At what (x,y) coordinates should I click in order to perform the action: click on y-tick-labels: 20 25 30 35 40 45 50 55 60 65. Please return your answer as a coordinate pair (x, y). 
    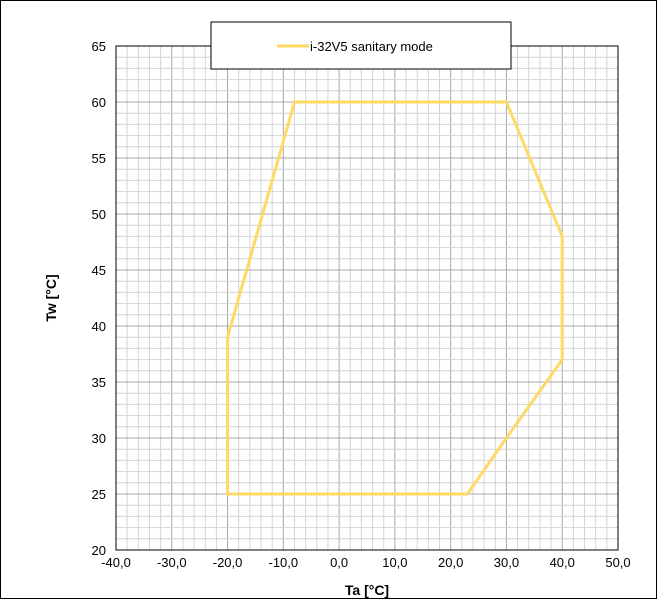
    Looking at the image, I should click on (99, 298).